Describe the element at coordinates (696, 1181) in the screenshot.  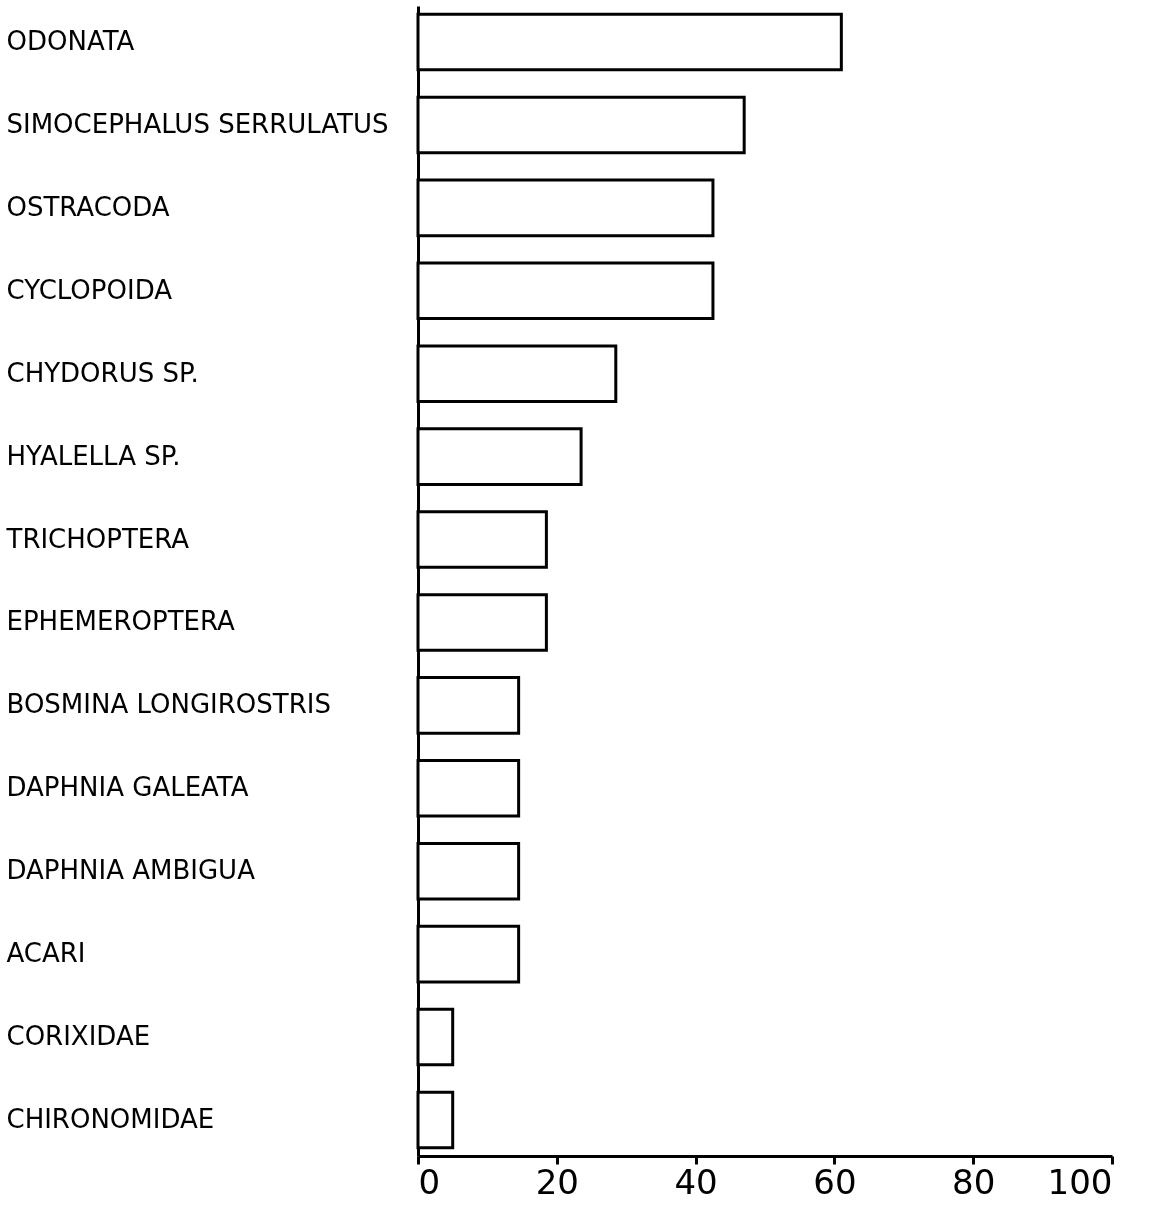
I see `x-tick-label: 40` at that location.